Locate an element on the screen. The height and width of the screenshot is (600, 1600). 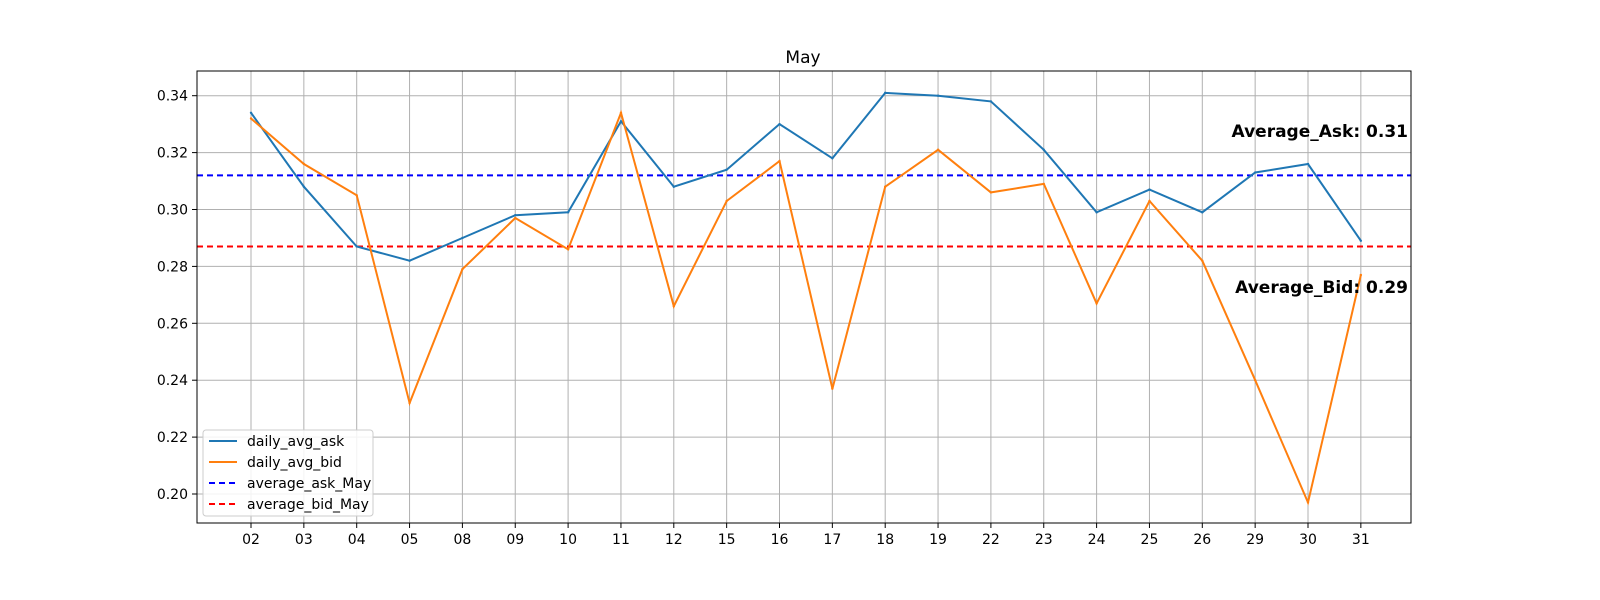
x-tick-label: 03 is located at coordinates (304, 540).